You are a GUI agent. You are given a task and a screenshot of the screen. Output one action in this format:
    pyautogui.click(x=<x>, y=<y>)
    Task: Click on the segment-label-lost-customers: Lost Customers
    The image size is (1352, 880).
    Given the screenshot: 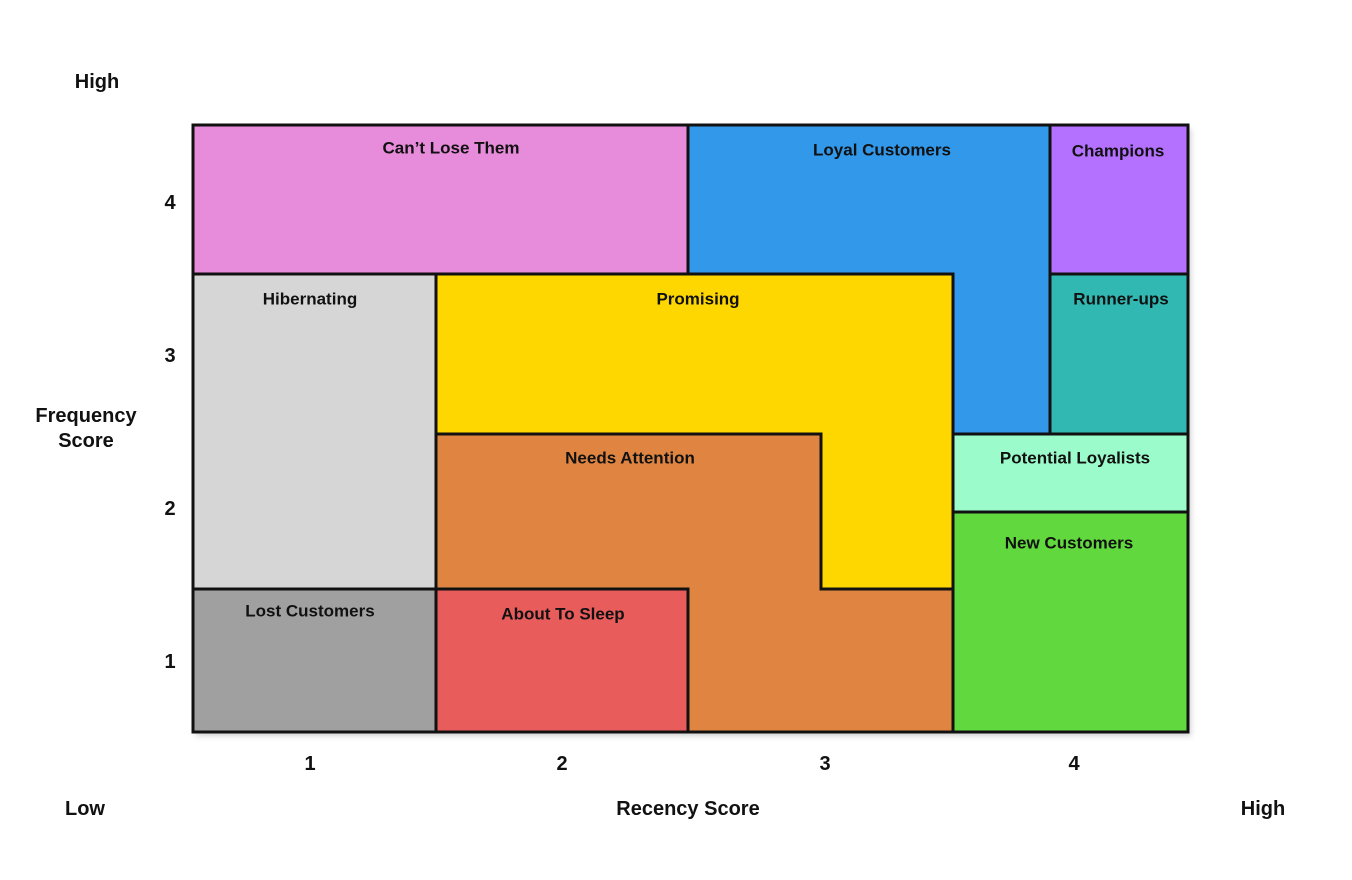 What is the action you would take?
    pyautogui.click(x=309, y=610)
    